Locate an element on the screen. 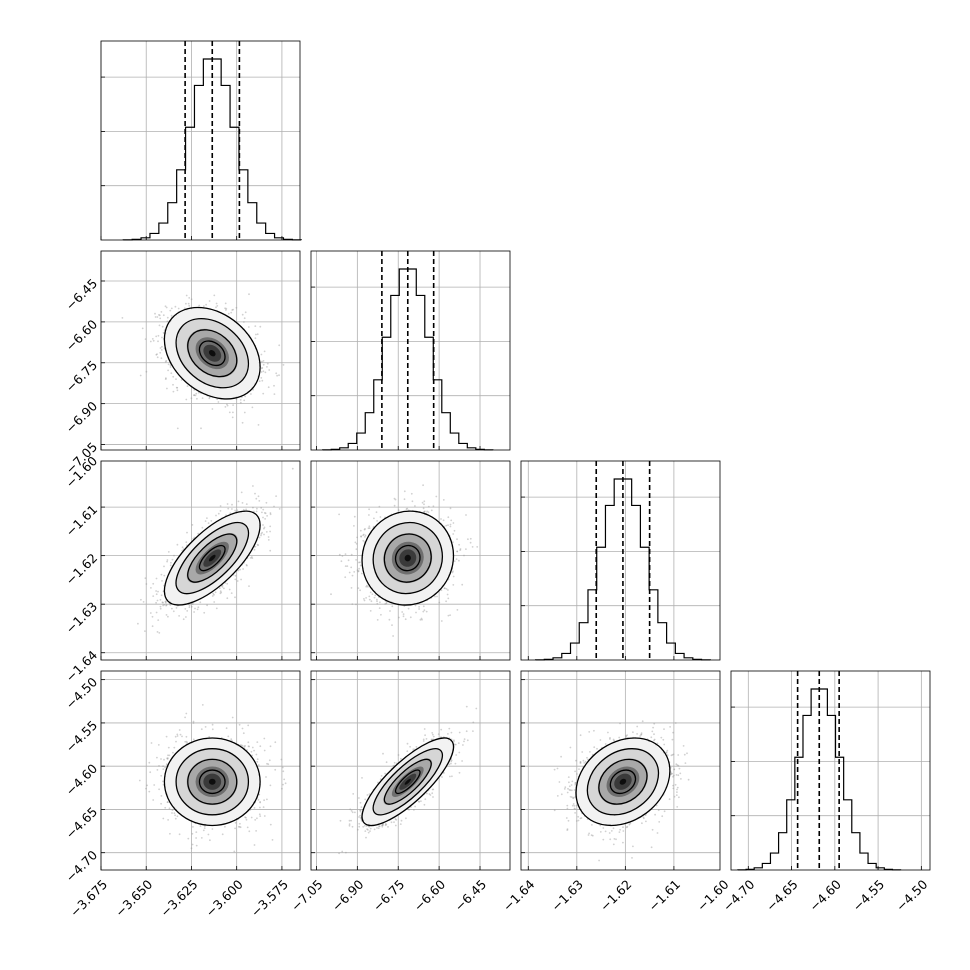 Image resolution: width=970 pixels, height=970 pixels. scatter-panel is located at coordinates (620, 770).